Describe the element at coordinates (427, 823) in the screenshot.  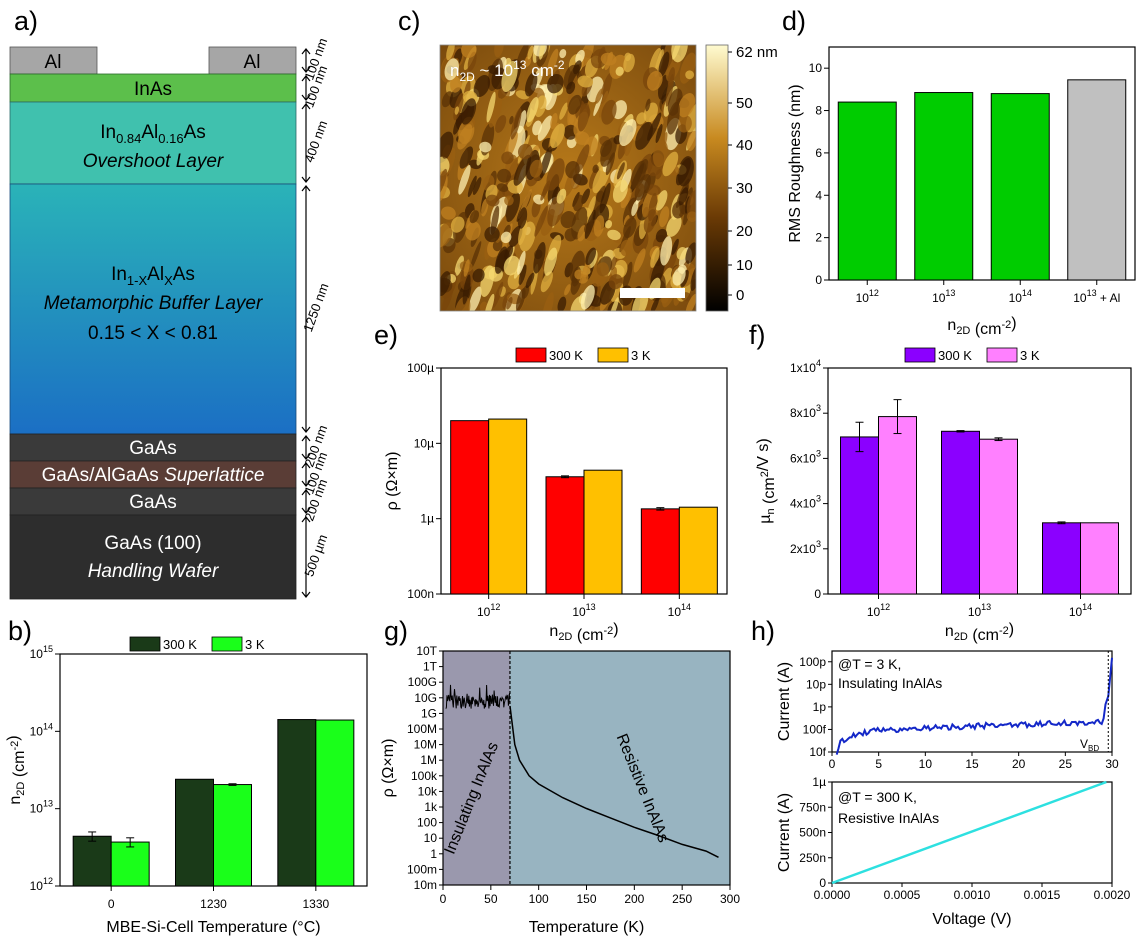
I see `y-tick-label: 100` at that location.